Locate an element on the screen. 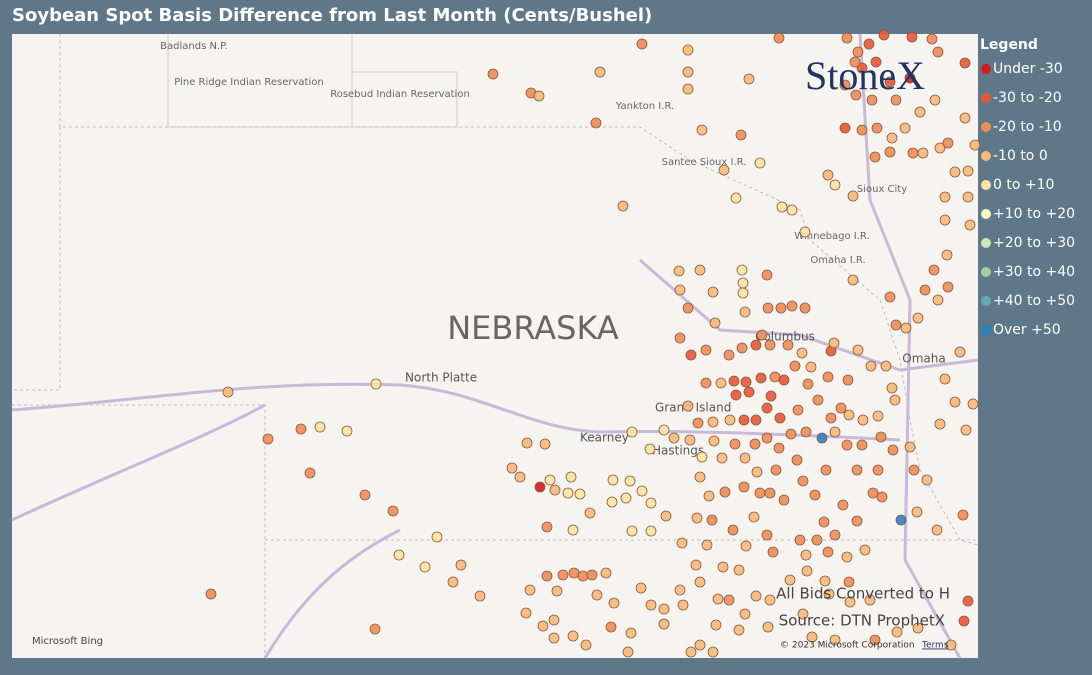 This screenshot has height=675, width=1092. place-label: Kearney is located at coordinates (604, 438).